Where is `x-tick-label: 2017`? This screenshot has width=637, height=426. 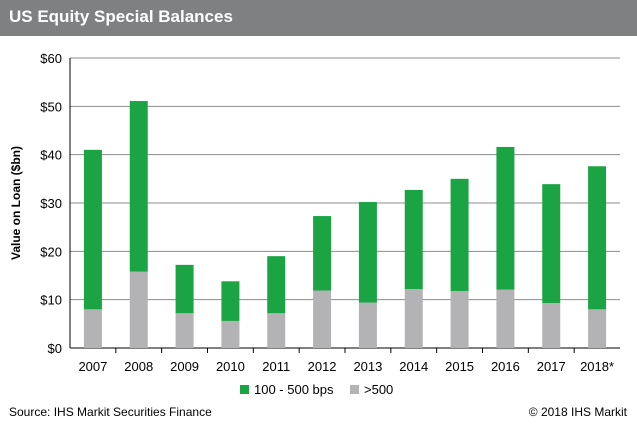 x-tick-label: 2017 is located at coordinates (551, 366).